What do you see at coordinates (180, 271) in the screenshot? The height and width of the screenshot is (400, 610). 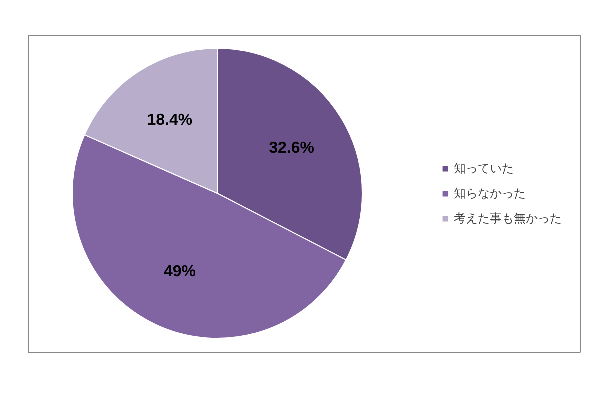 I see `data-label: 49%` at bounding box center [180, 271].